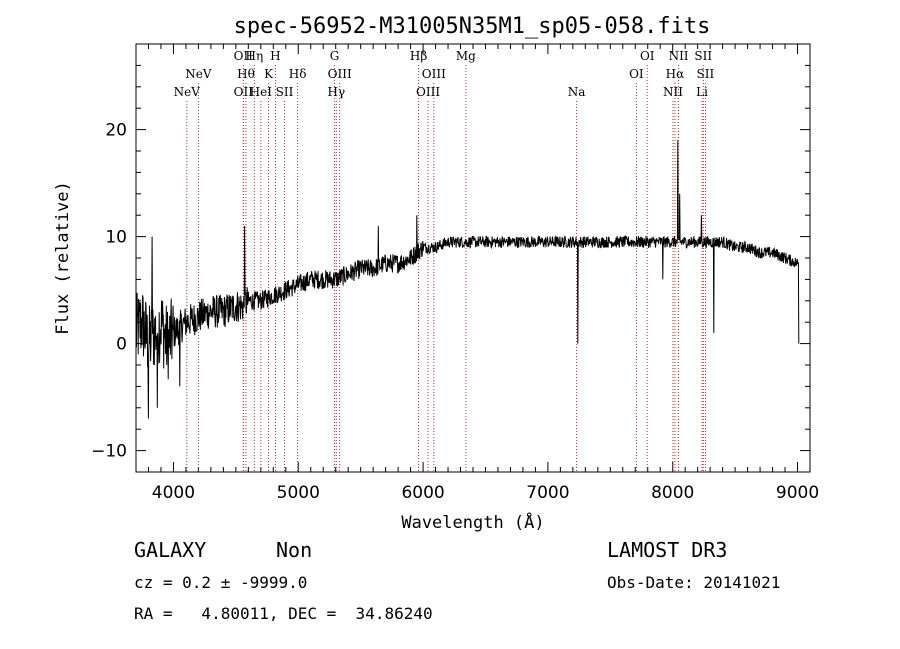 The height and width of the screenshot is (649, 900). I want to click on survey-name: LAMOST DR3, so click(667, 550).